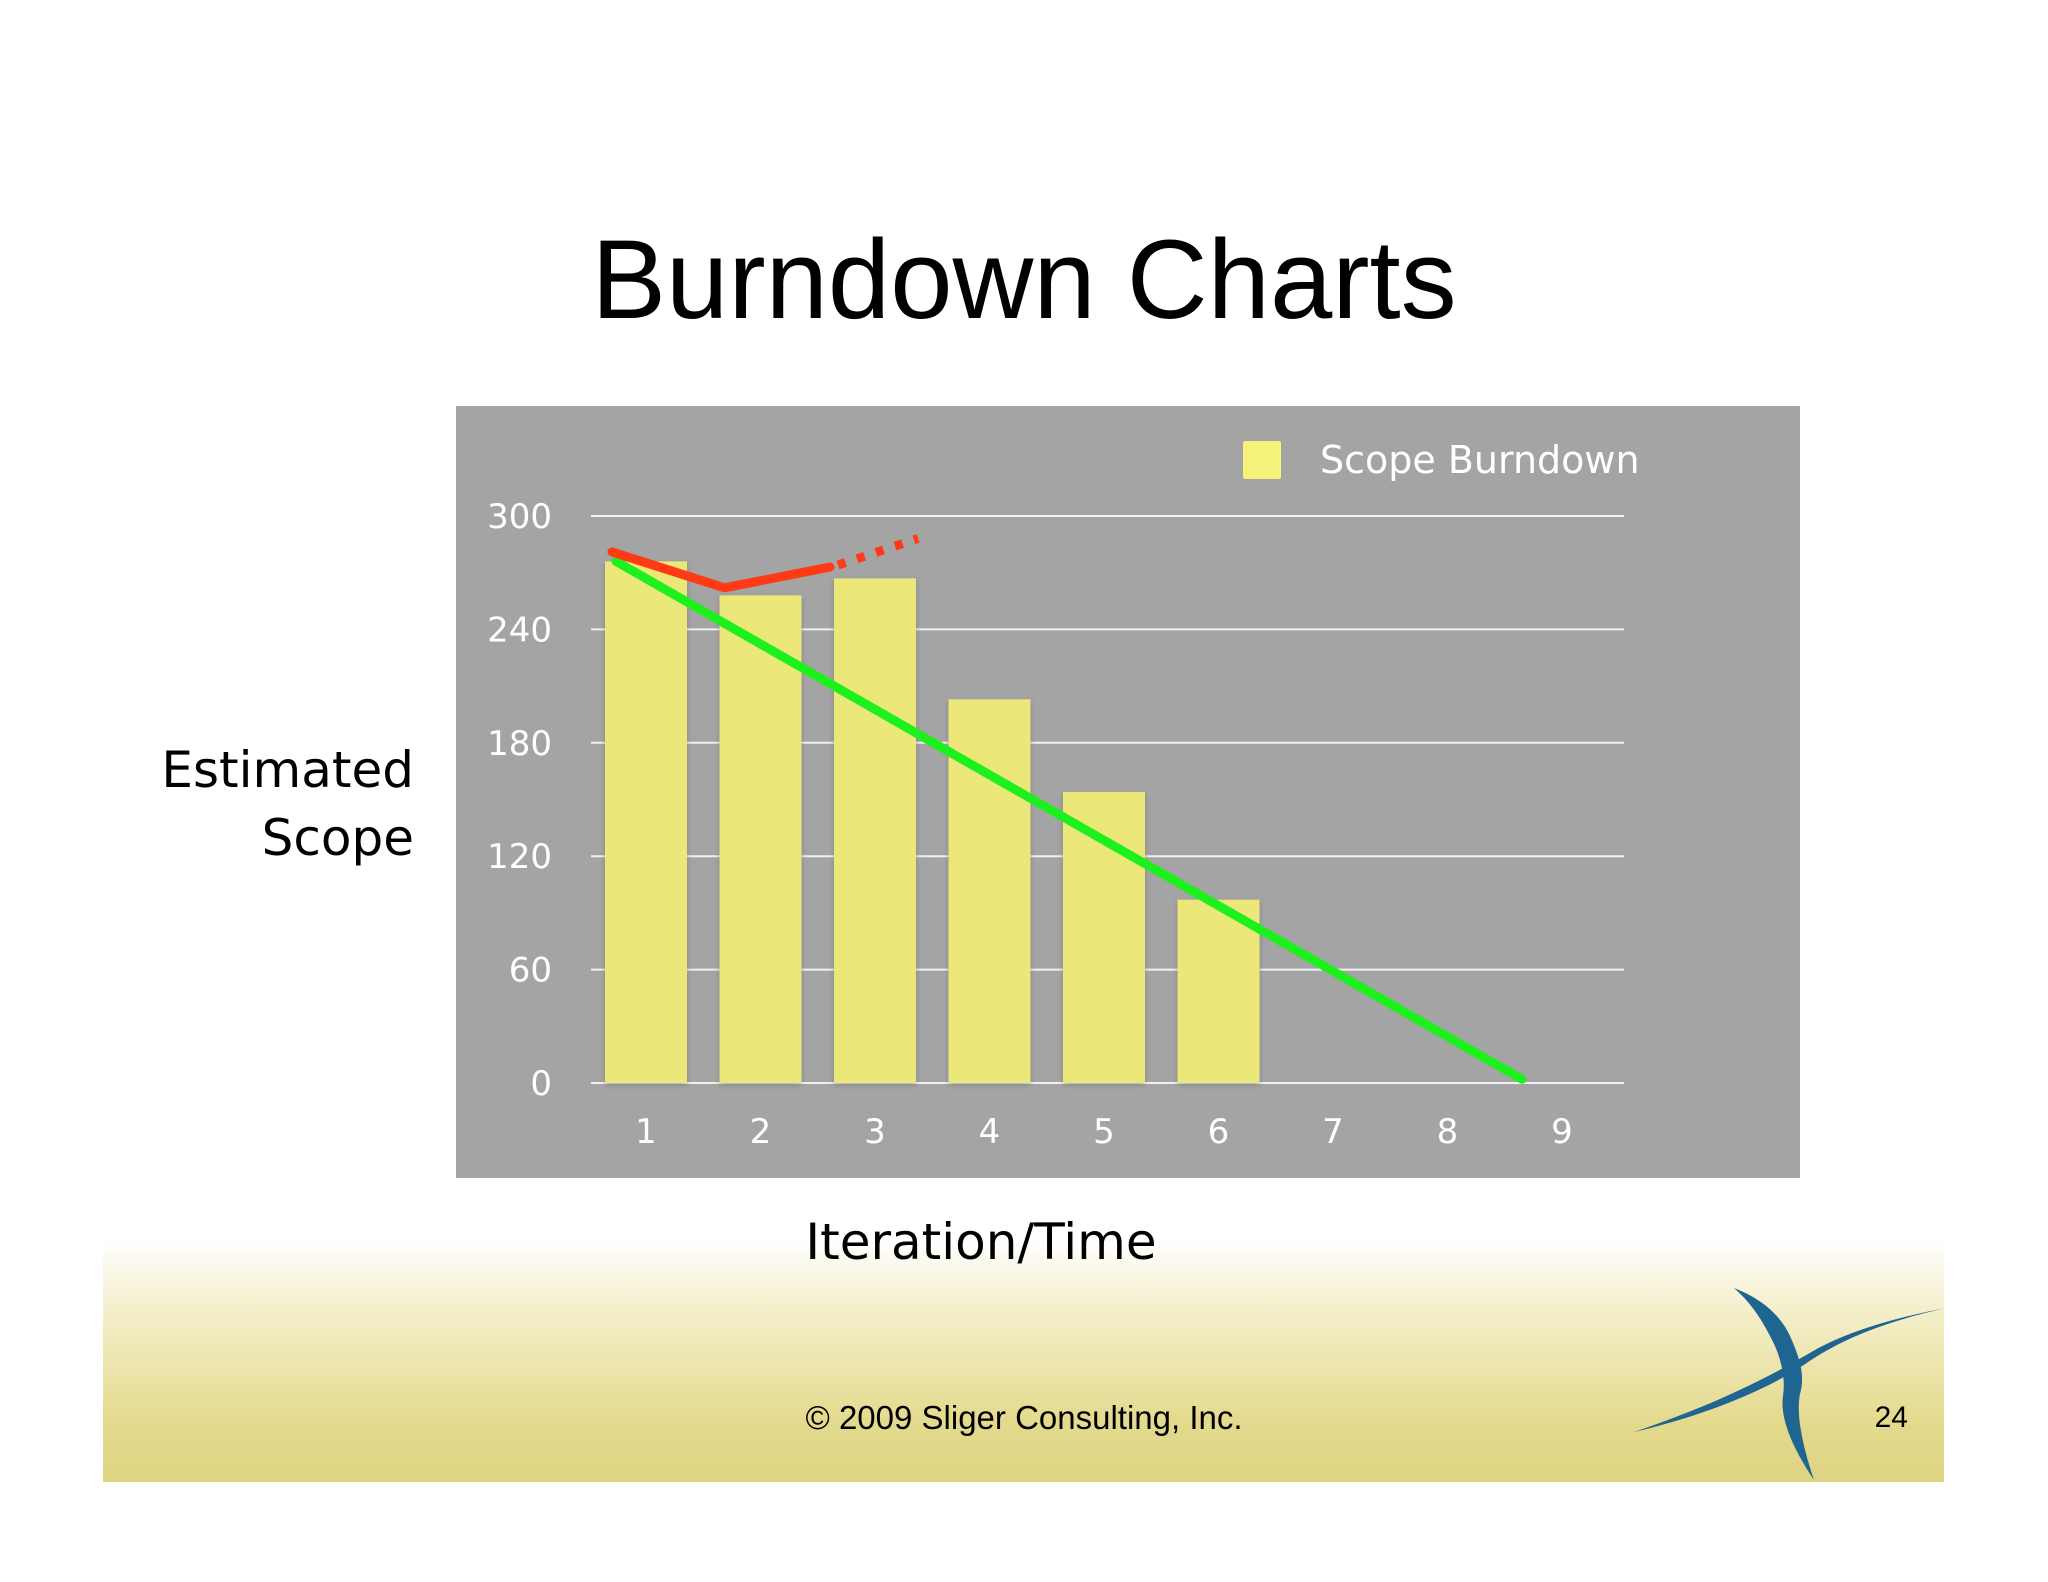 Image resolution: width=2048 pixels, height=1582 pixels. I want to click on legend-swatch, so click(1262, 460).